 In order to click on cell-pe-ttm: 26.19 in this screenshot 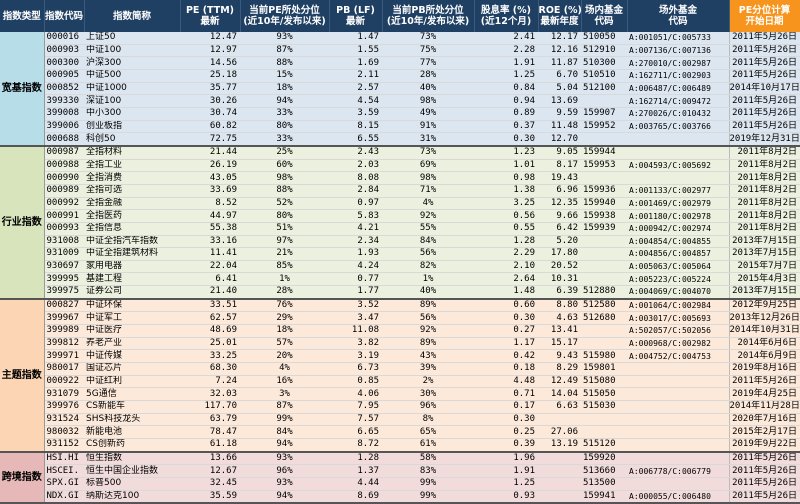, I will do `click(210, 166)`.